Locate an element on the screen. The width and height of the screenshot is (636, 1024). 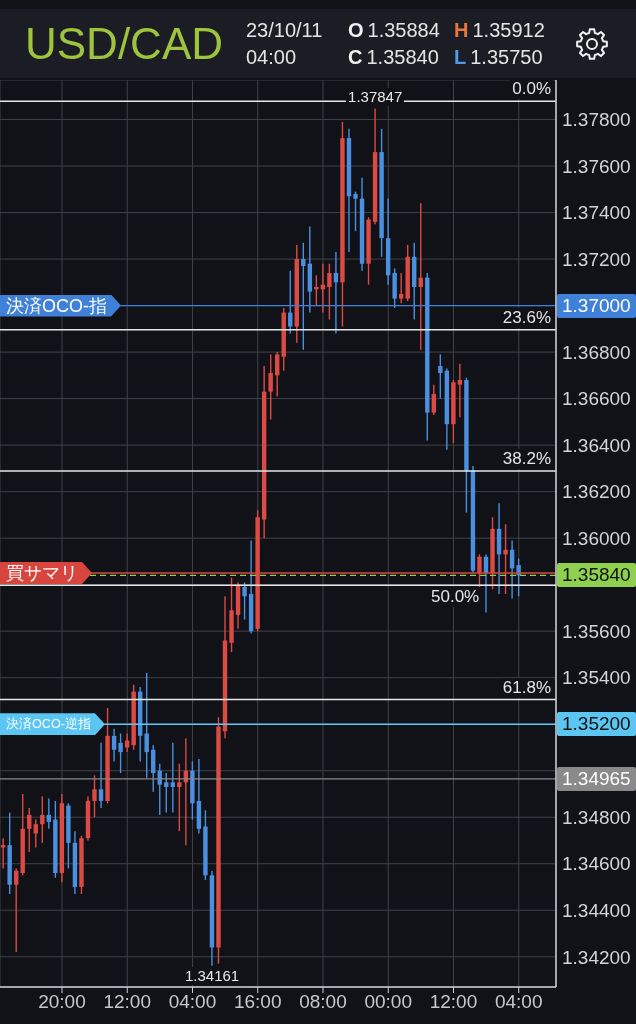
axis-badge: 1.34965 is located at coordinates (596, 778).